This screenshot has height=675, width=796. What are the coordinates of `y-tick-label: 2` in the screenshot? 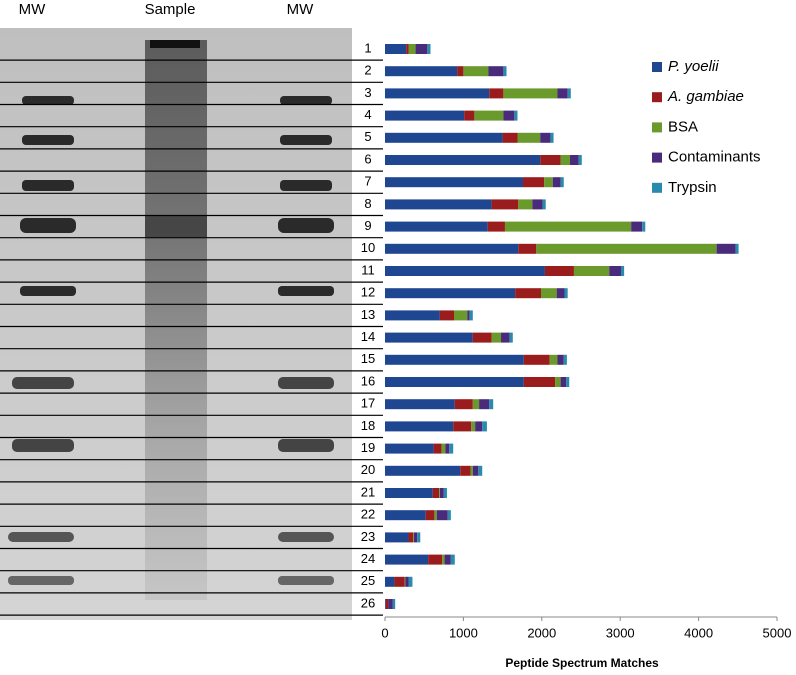 It's located at (367, 70).